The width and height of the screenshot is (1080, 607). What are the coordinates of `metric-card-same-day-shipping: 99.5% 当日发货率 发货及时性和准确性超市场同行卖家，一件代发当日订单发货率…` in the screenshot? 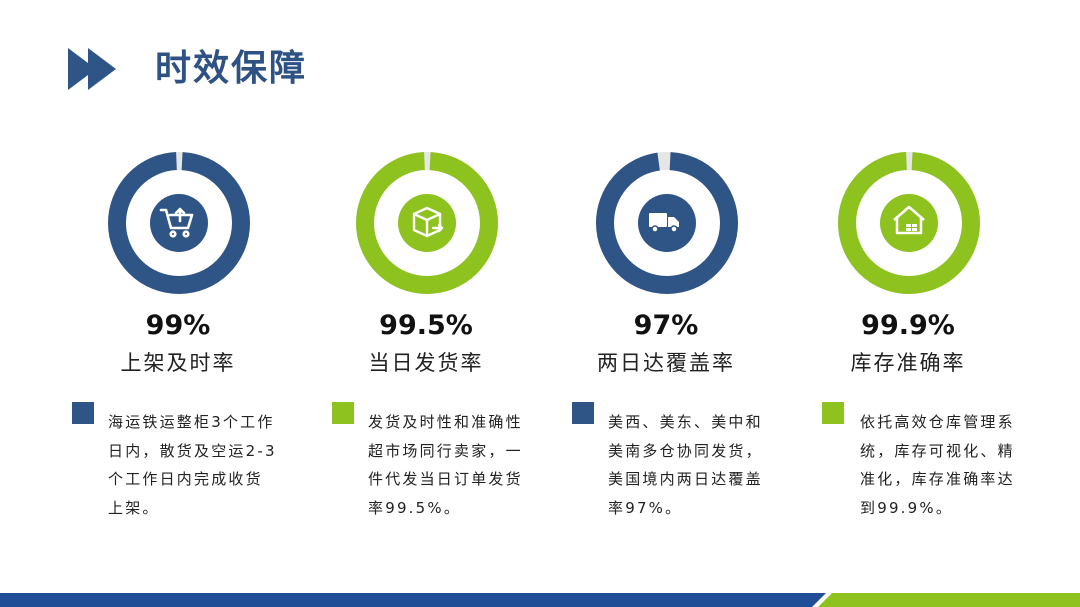 It's located at (426, 350).